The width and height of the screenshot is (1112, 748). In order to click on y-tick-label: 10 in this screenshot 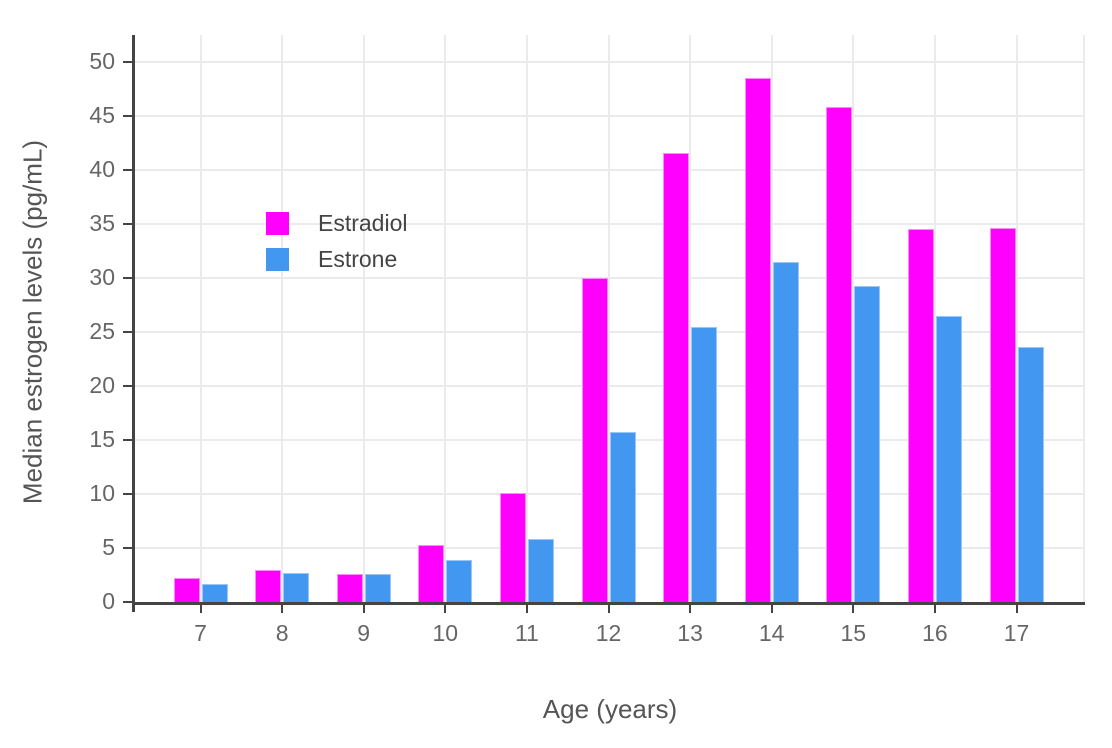, I will do `click(102, 493)`.